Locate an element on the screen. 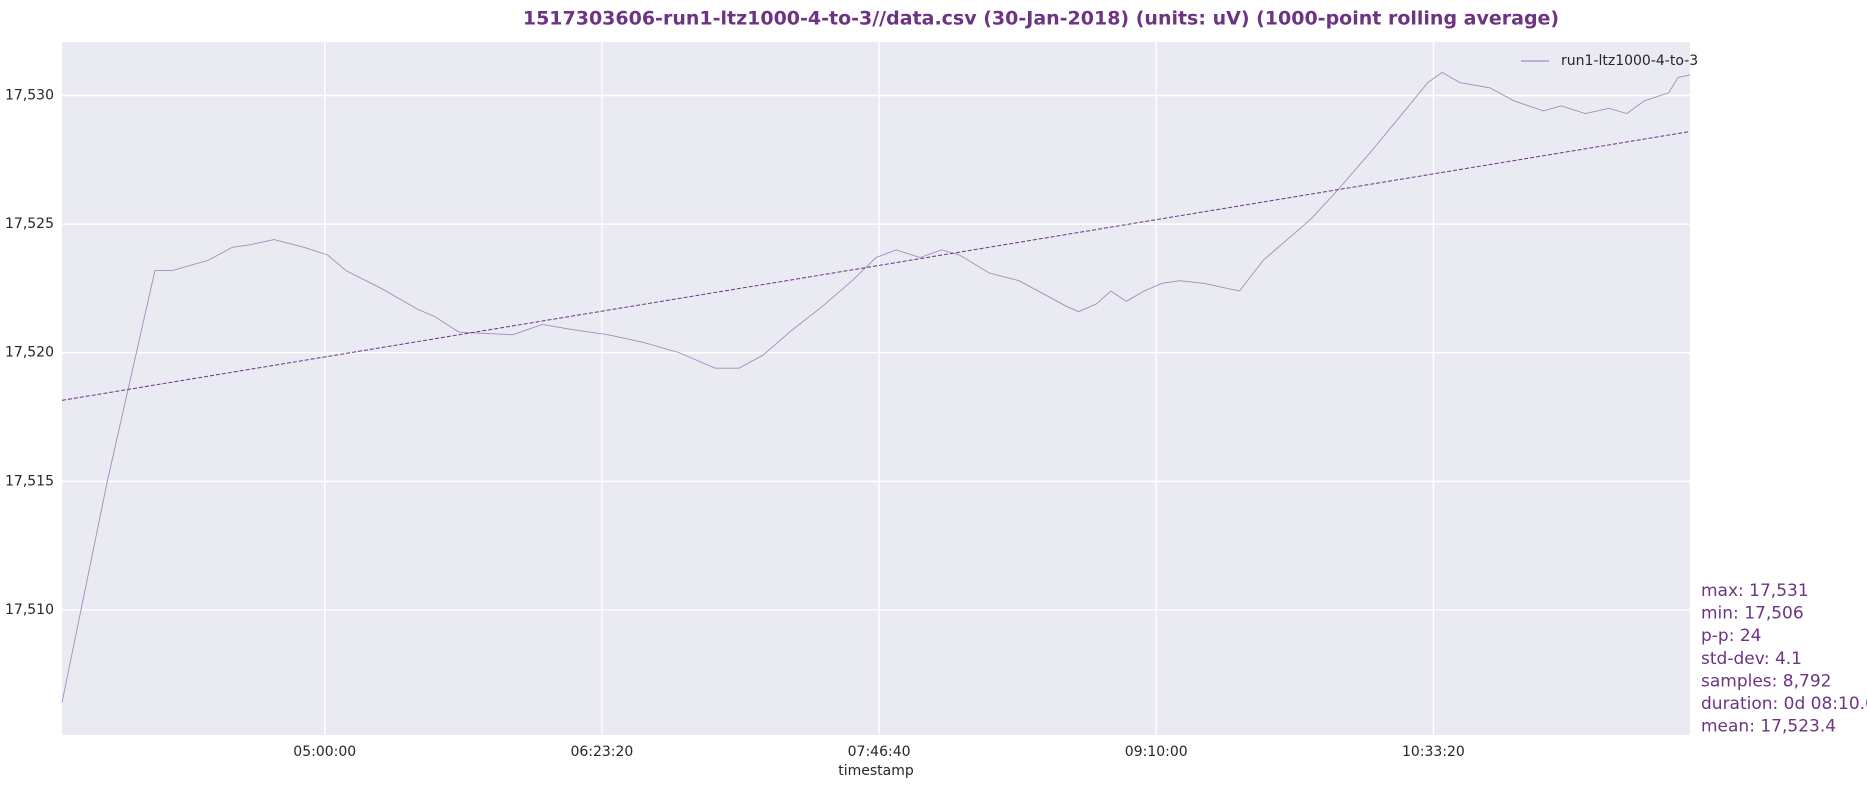 The width and height of the screenshot is (1867, 788). y-tick-label: 17,510 is located at coordinates (29, 610).